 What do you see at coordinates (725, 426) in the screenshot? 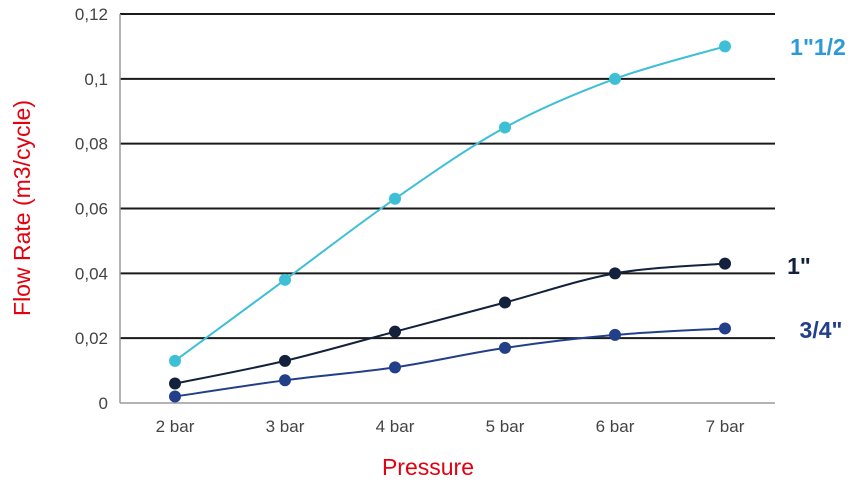
I see `x-tick-label: 7 bar` at bounding box center [725, 426].